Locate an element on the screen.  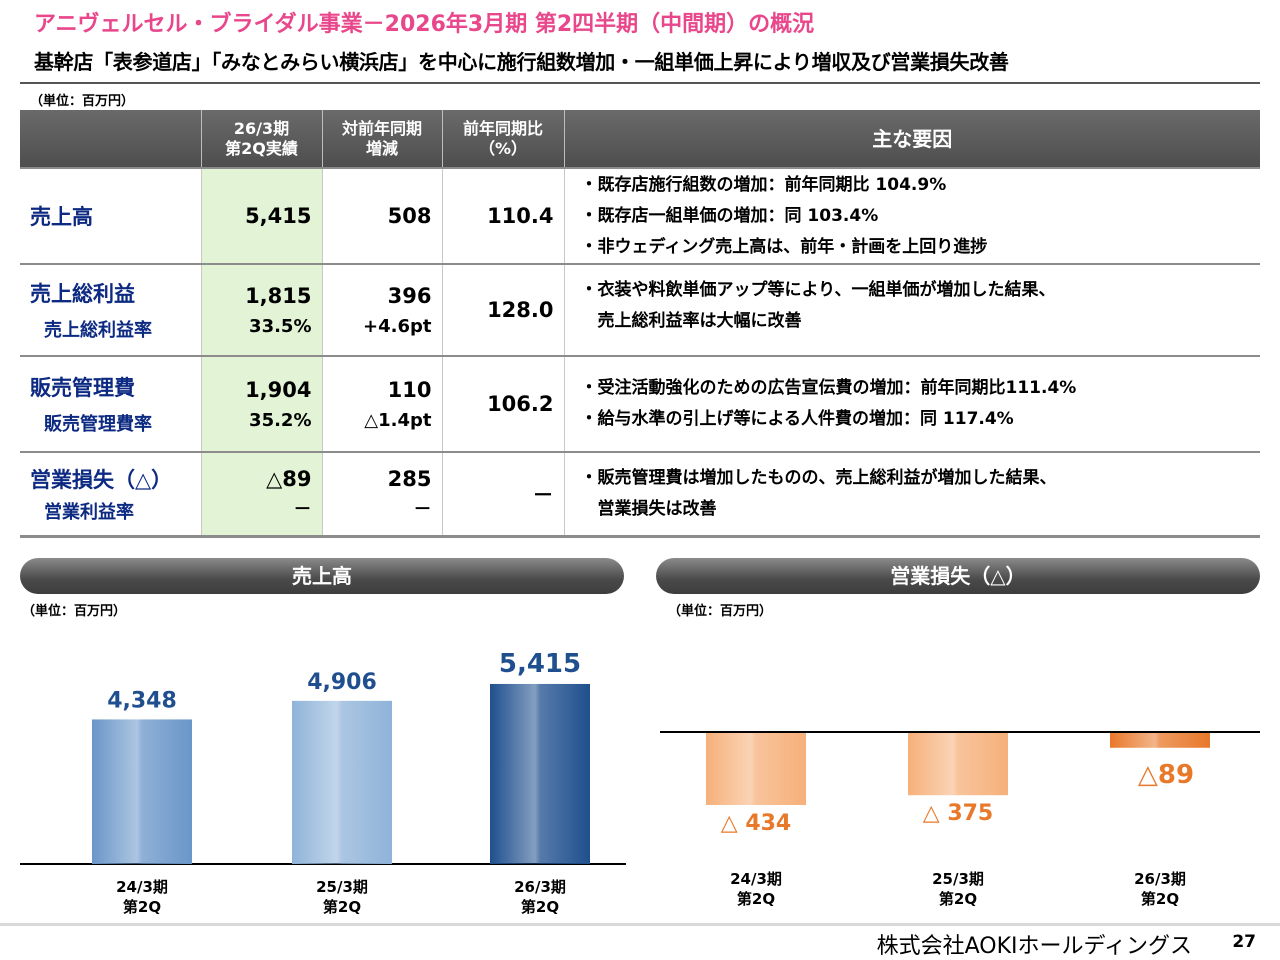
row-ratio: 110.4 is located at coordinates (502, 215).